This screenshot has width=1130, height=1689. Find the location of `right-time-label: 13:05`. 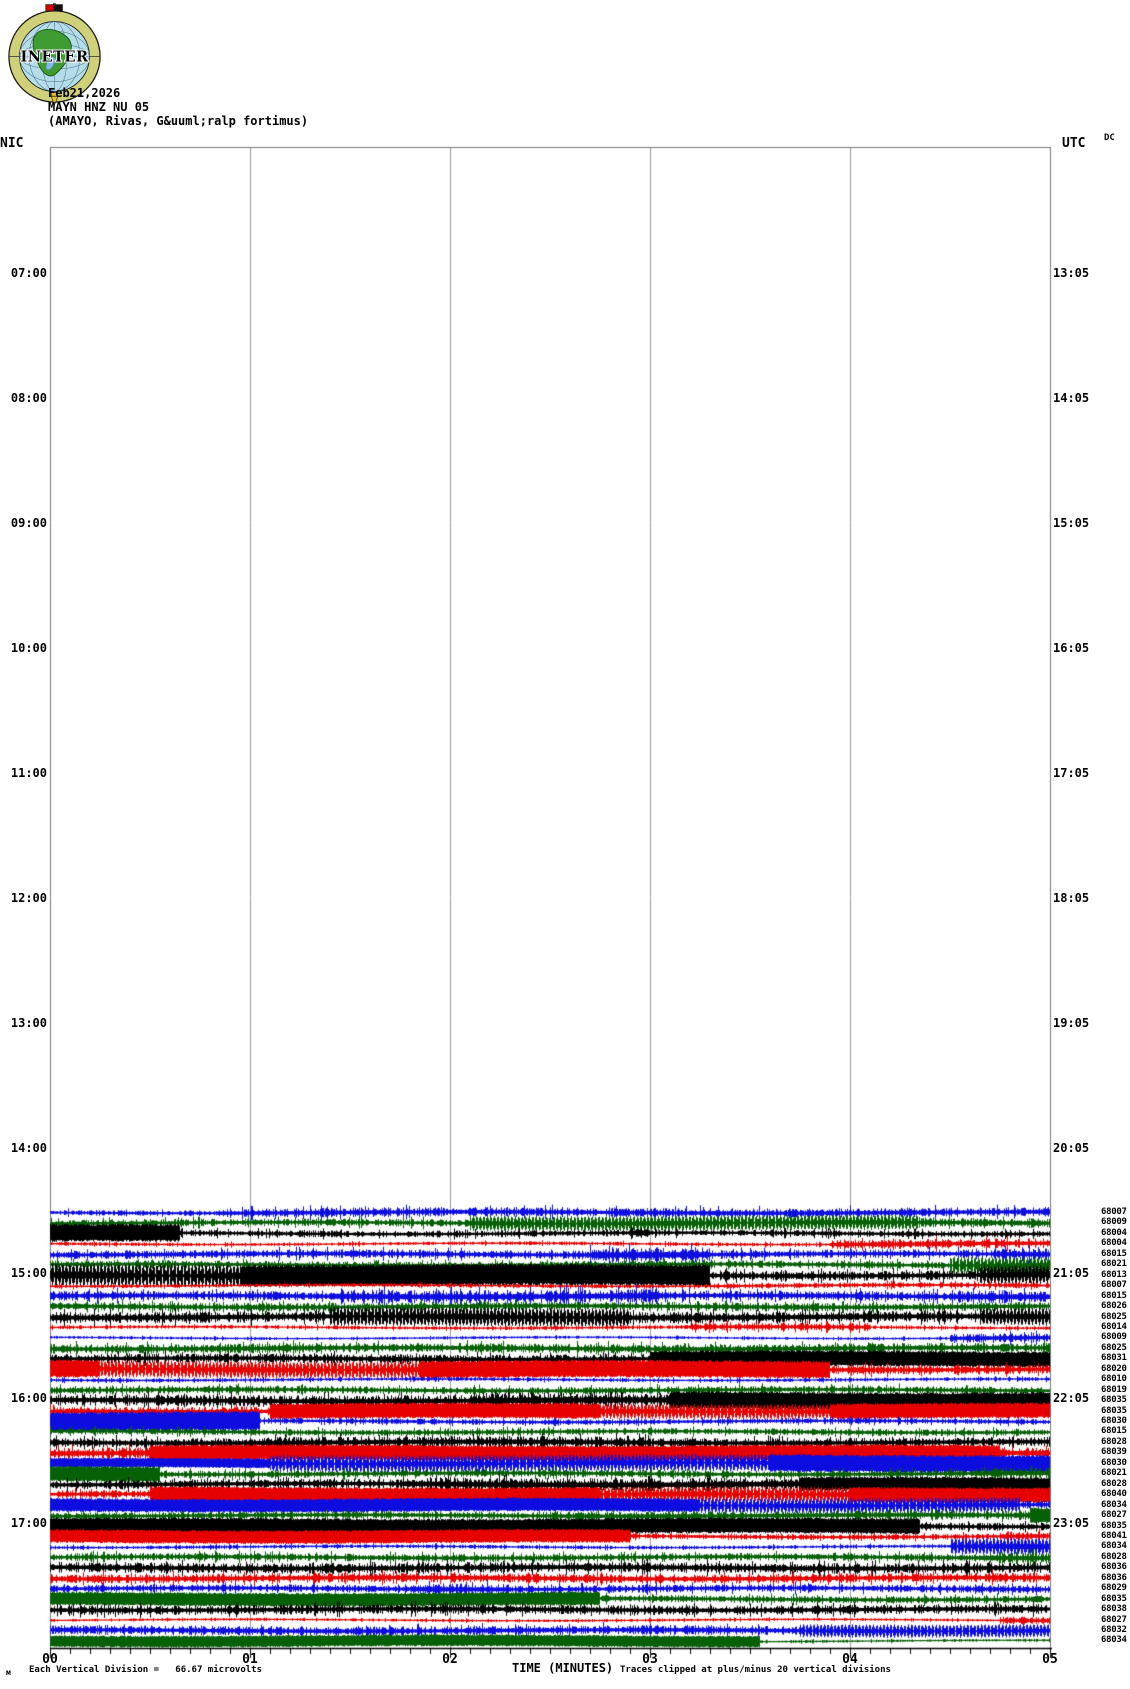

right-time-label: 13:05 is located at coordinates (1071, 273).